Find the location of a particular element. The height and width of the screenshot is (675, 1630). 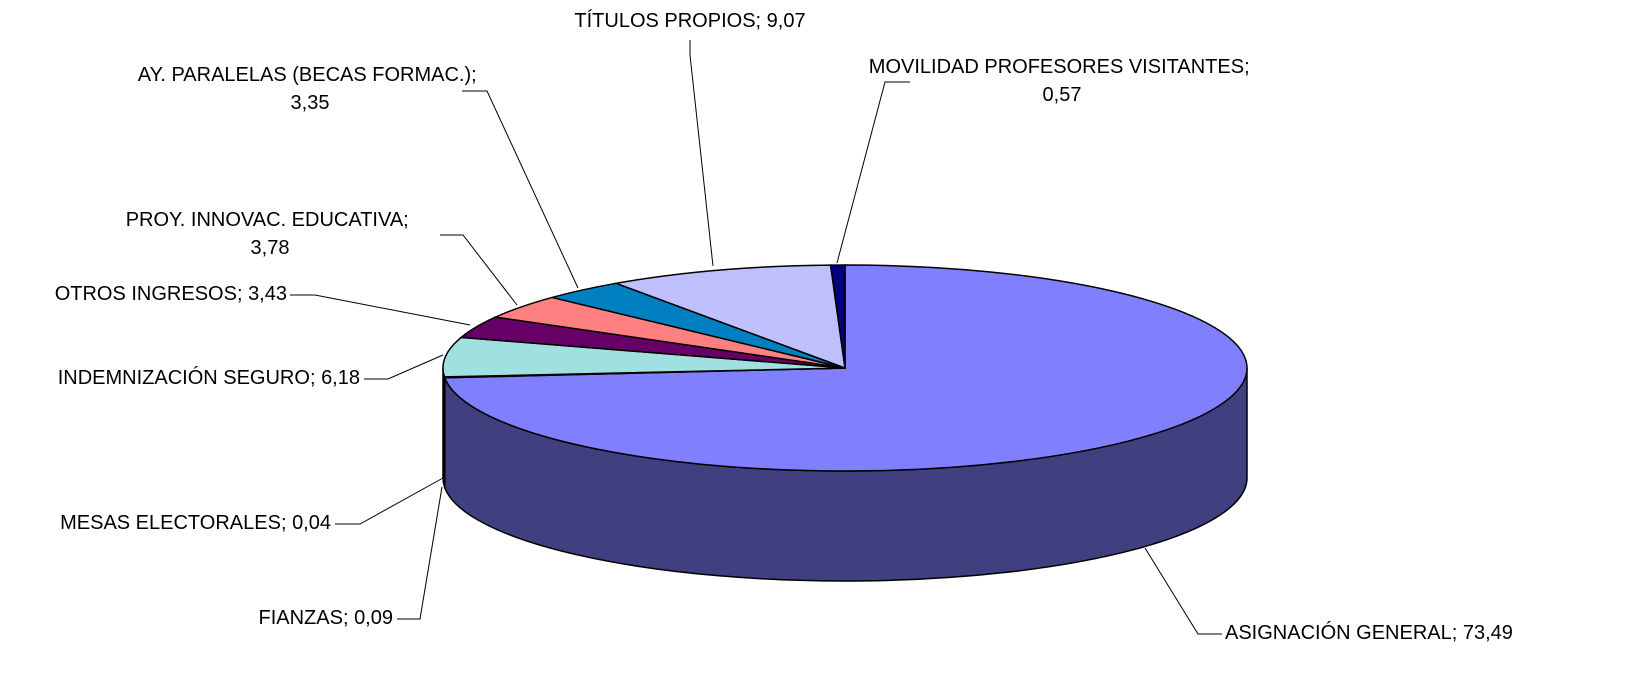

data-label: OTROS INGRESOS; 3,43 is located at coordinates (171, 294).